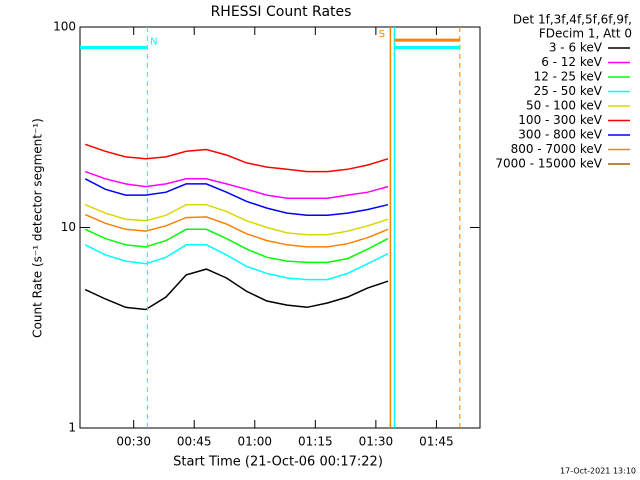  I want to click on legend-label: 25 - 50 keV, so click(568, 91).